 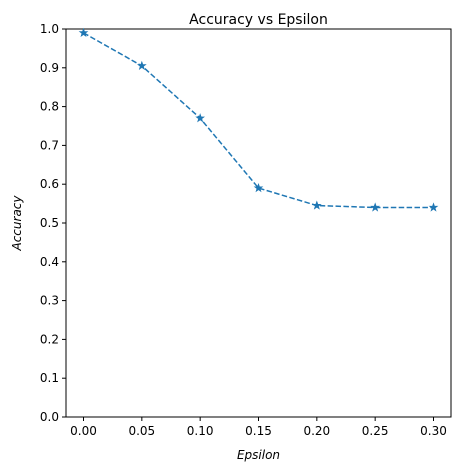 What do you see at coordinates (49, 223) in the screenshot?
I see `y-tick-label: 0.5` at bounding box center [49, 223].